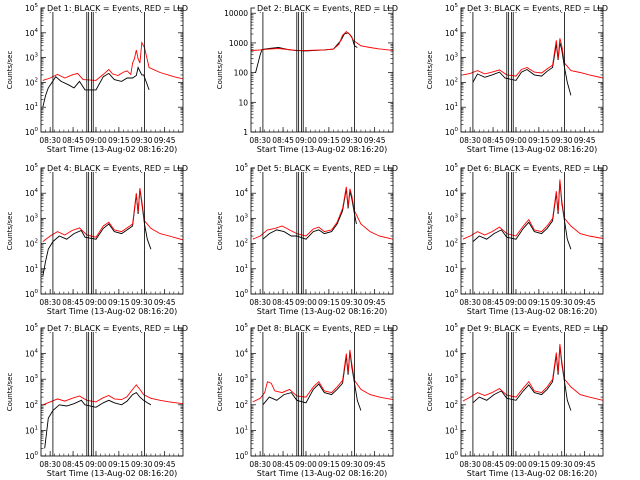  I want to click on panel-title: Det 7: BLACK = Events, RED = LLD, so click(117, 328).